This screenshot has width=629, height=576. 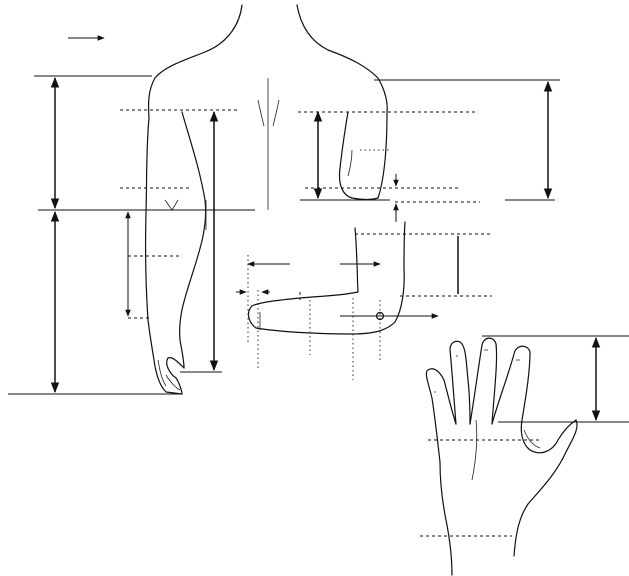 I want to click on arm-side-view, so click(x=176, y=253).